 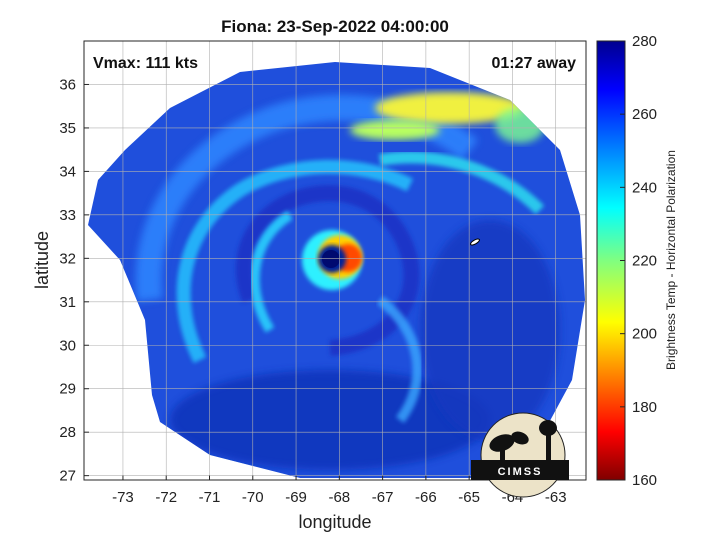 I want to click on x-tick-labels: -73 -72 -71 -70 -69 -68 -67 -66 -65 -64 -63, so click(x=339, y=497).